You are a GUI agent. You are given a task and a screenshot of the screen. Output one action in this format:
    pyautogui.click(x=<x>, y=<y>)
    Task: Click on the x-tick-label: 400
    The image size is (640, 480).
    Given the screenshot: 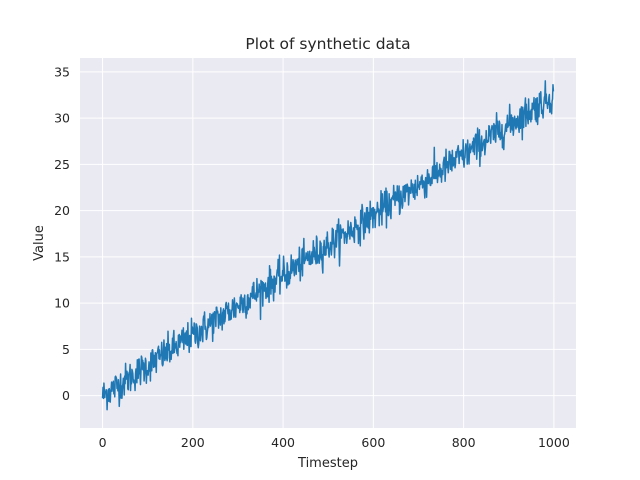 What is the action you would take?
    pyautogui.click(x=283, y=442)
    